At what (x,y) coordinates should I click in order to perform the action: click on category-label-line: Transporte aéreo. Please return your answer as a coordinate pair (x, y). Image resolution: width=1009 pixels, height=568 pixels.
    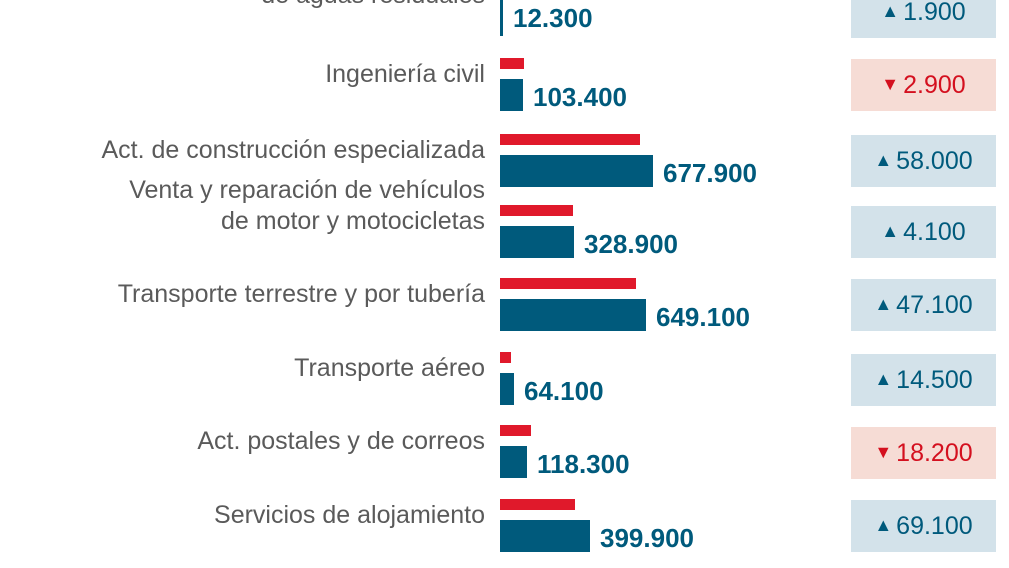
    Looking at the image, I should click on (389, 368).